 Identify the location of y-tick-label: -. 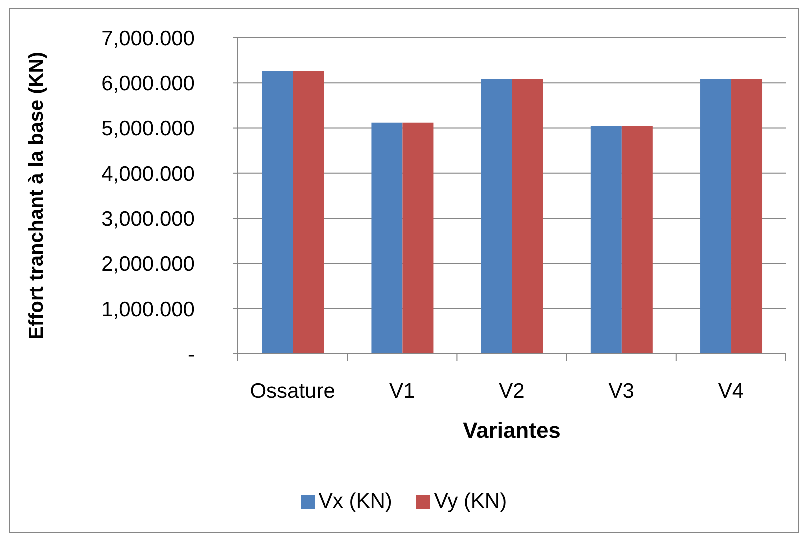
(191, 354).